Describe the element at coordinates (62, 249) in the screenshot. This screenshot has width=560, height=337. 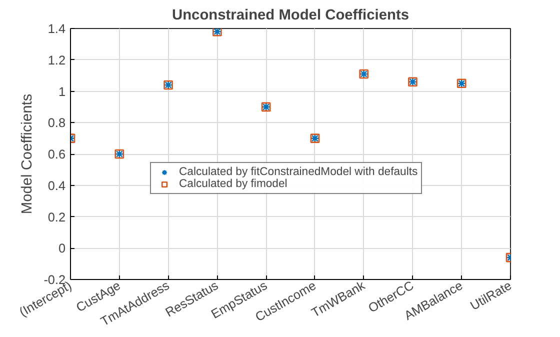
I see `y-tick-label: 0` at that location.